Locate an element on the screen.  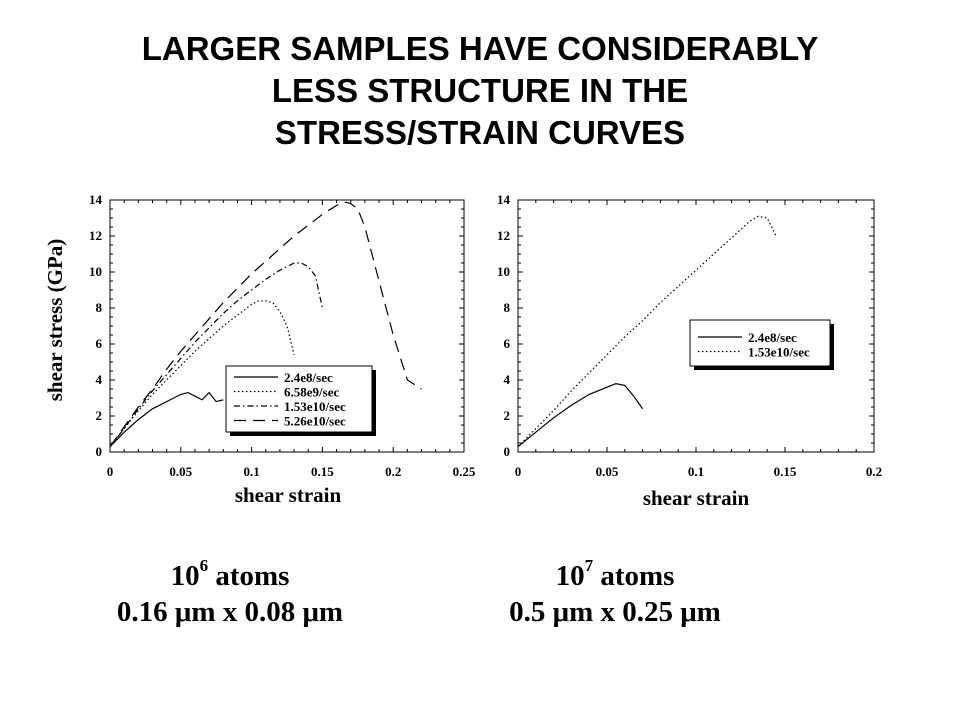
caption-left-atoms-word: atoms is located at coordinates (252, 576).